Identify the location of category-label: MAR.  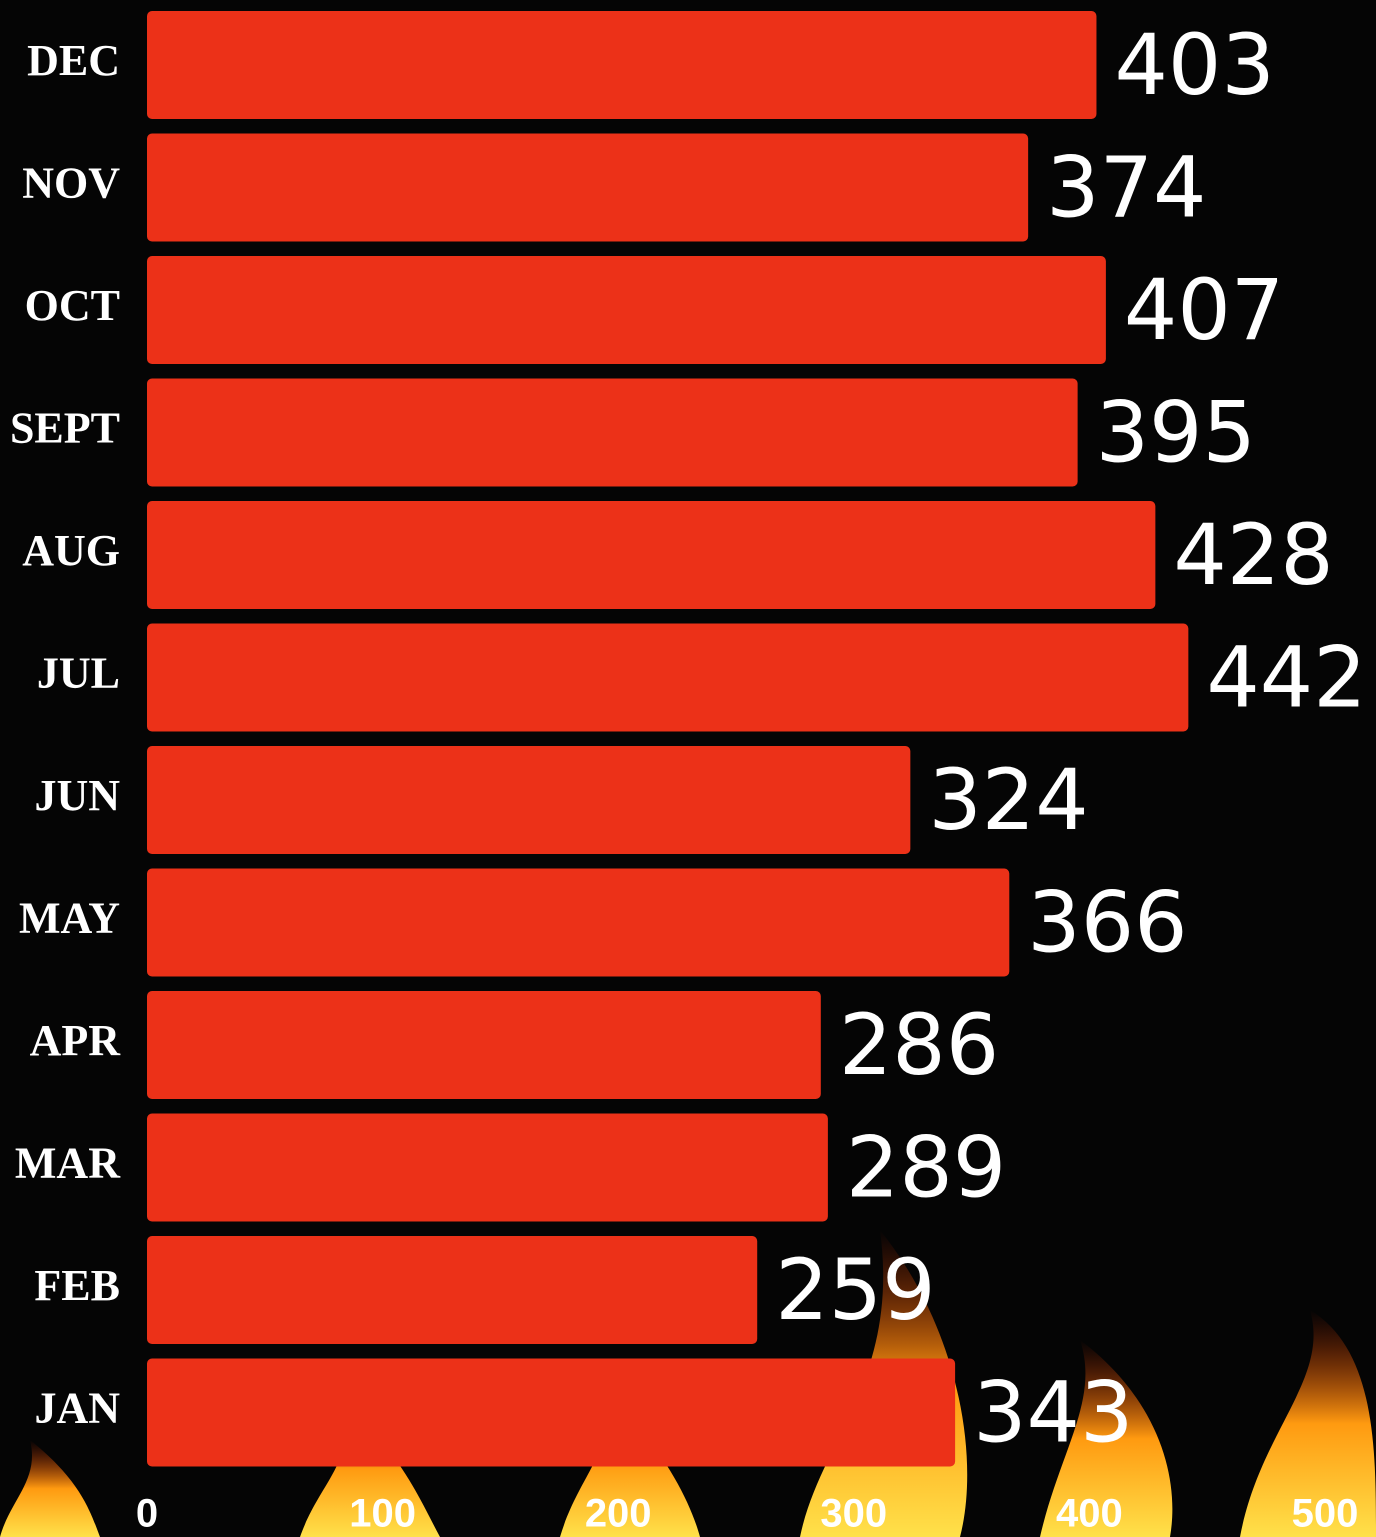
(68, 1163).